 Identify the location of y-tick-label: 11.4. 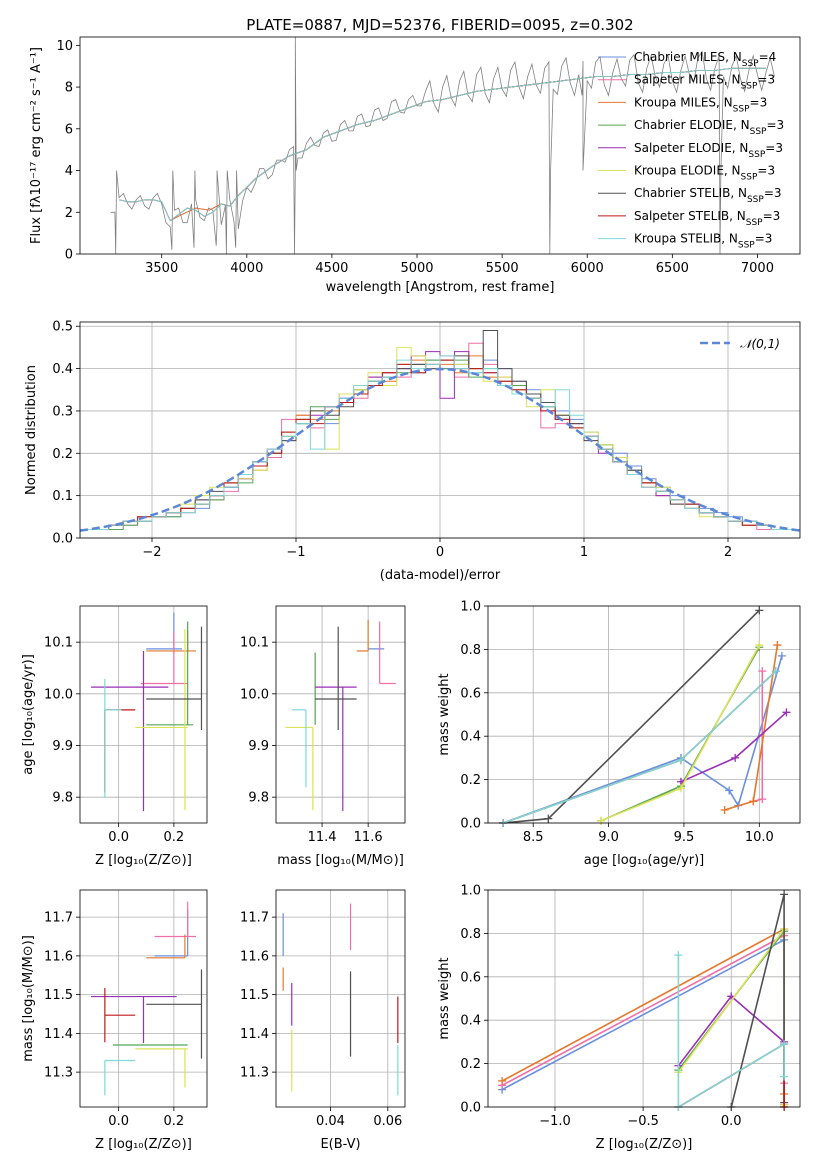
(254, 1034).